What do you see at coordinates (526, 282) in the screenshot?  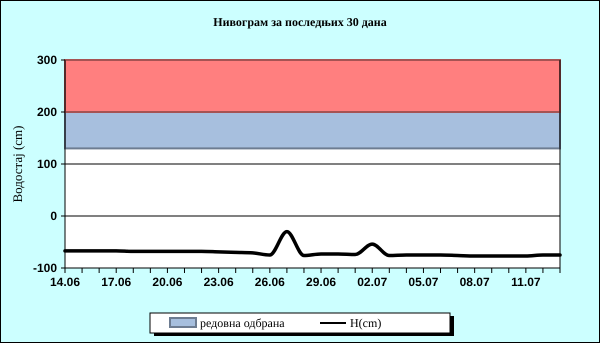 I see `x-tick-label: 11.07` at bounding box center [526, 282].